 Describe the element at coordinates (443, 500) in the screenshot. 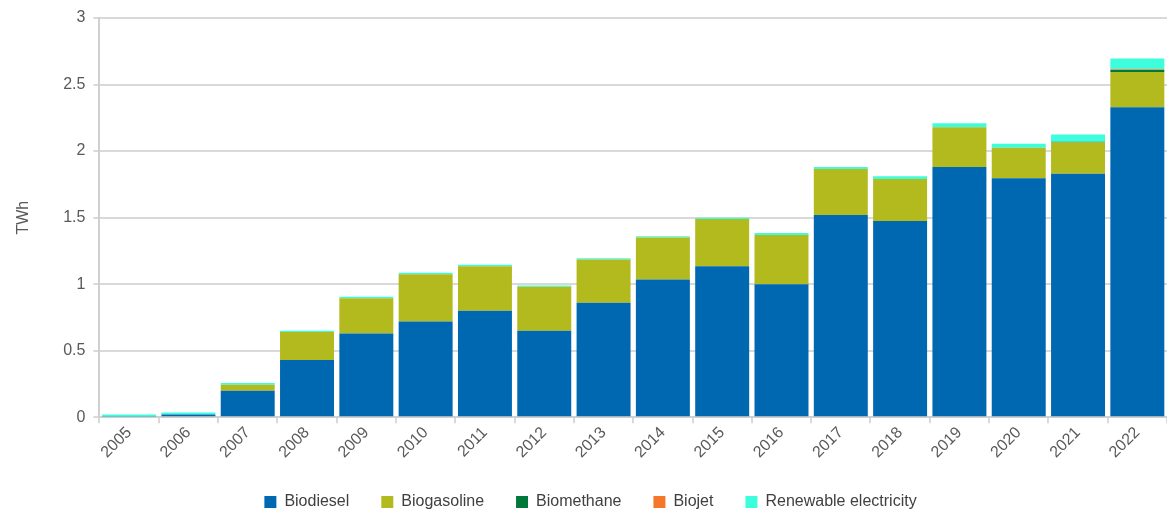

I see `legend-label: Biogasoline` at that location.